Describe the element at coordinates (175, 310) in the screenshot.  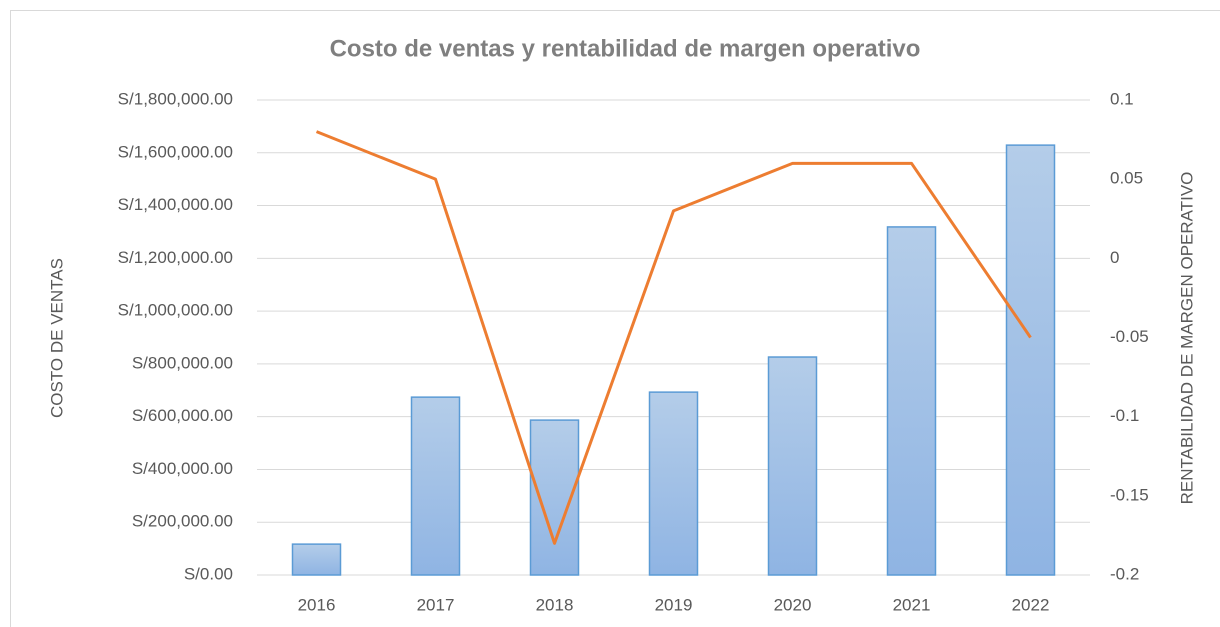
I see `y-tick-label: S/1,000,000.00` at that location.